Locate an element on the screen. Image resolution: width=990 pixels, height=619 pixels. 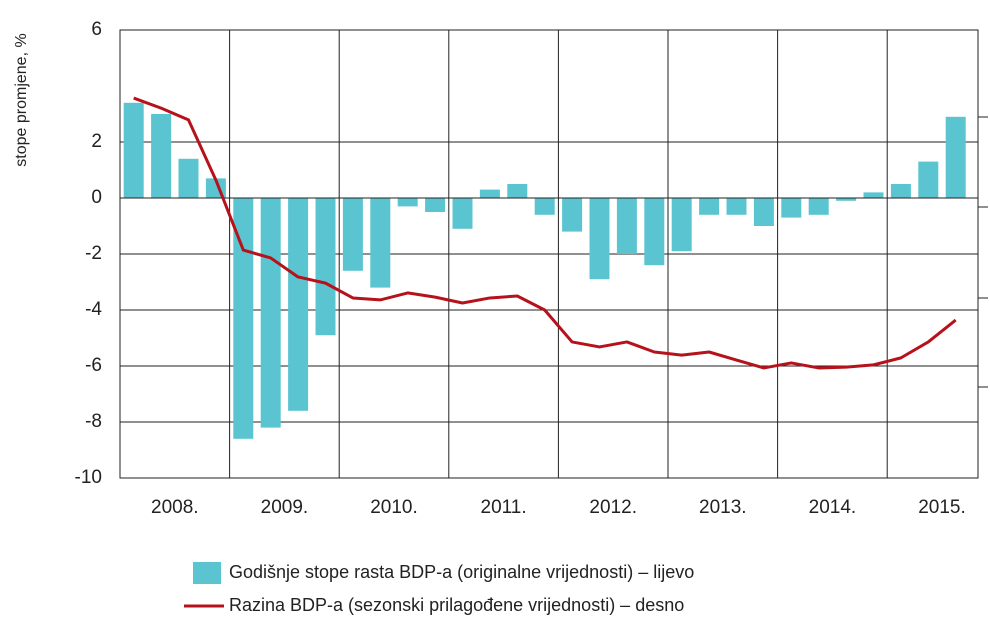
x-tick-label: 2011. is located at coordinates (504, 507).